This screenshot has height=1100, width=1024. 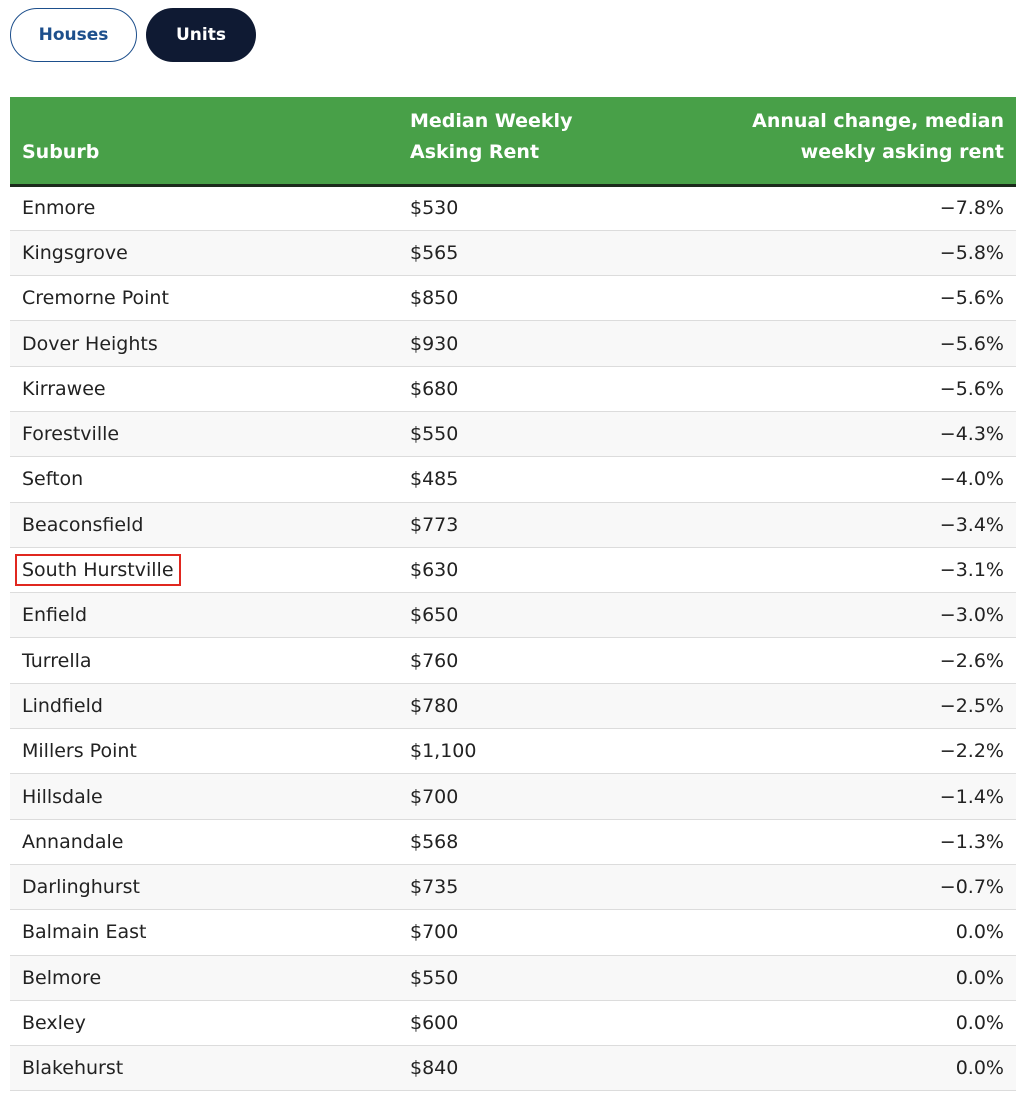 What do you see at coordinates (204, 1068) in the screenshot?
I see `table-cell: Blakehurst` at bounding box center [204, 1068].